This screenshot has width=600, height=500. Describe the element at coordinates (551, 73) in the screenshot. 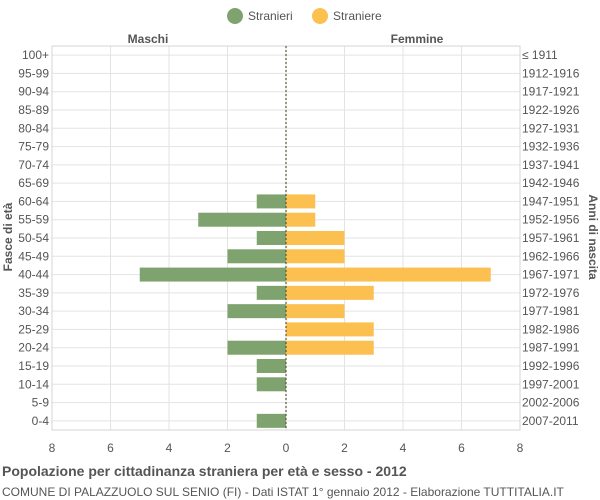

I see `birth-years-label: 1912-1916` at that location.